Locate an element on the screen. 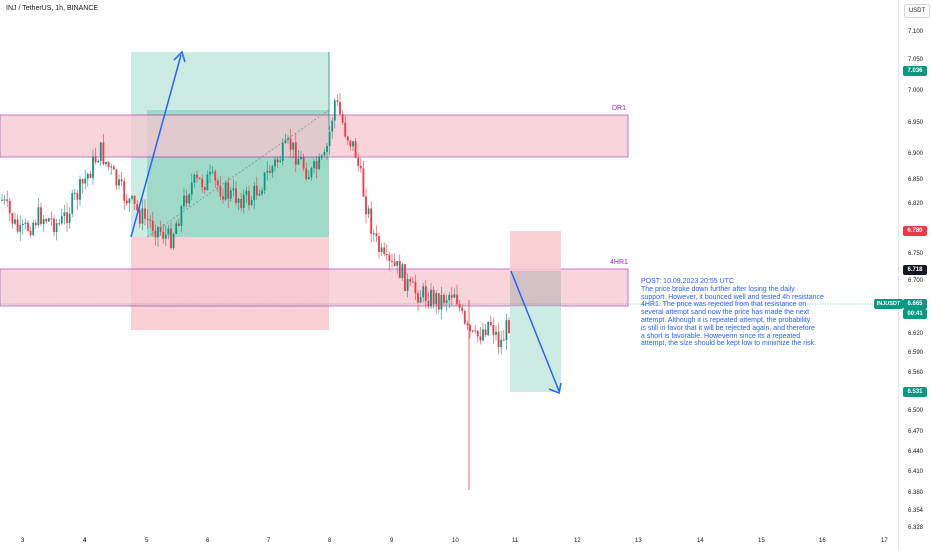  trend-line is located at coordinates (238, 173).